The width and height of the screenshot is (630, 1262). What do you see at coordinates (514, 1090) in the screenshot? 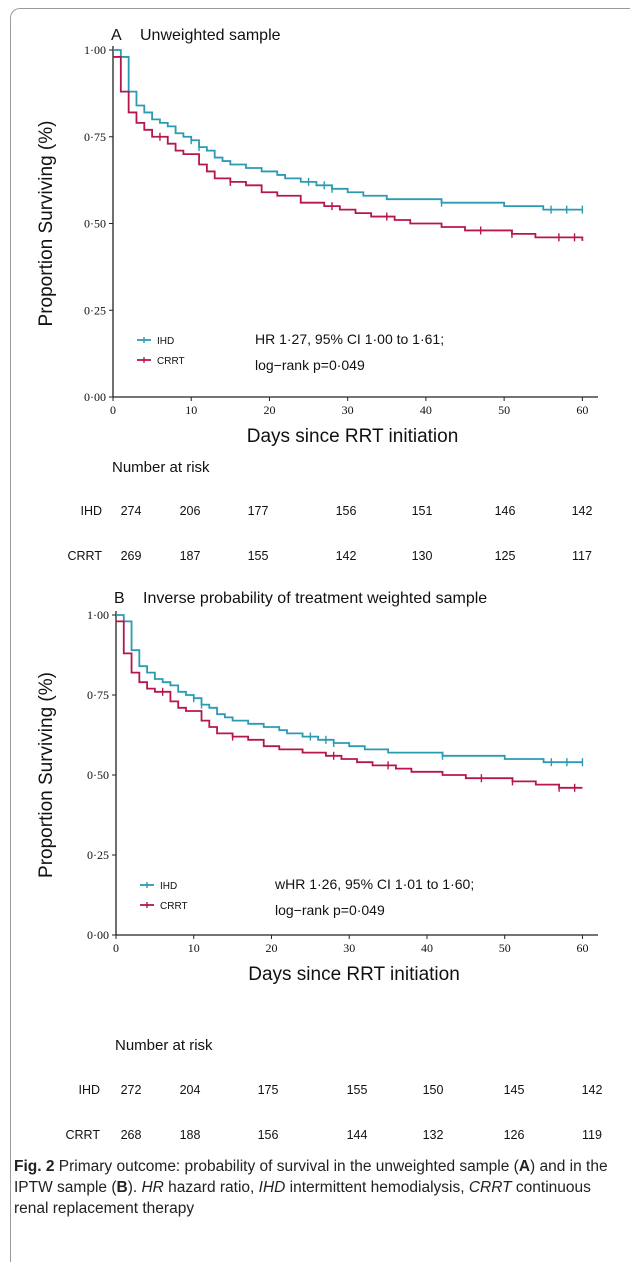
I see `risk-cell: 145` at bounding box center [514, 1090].